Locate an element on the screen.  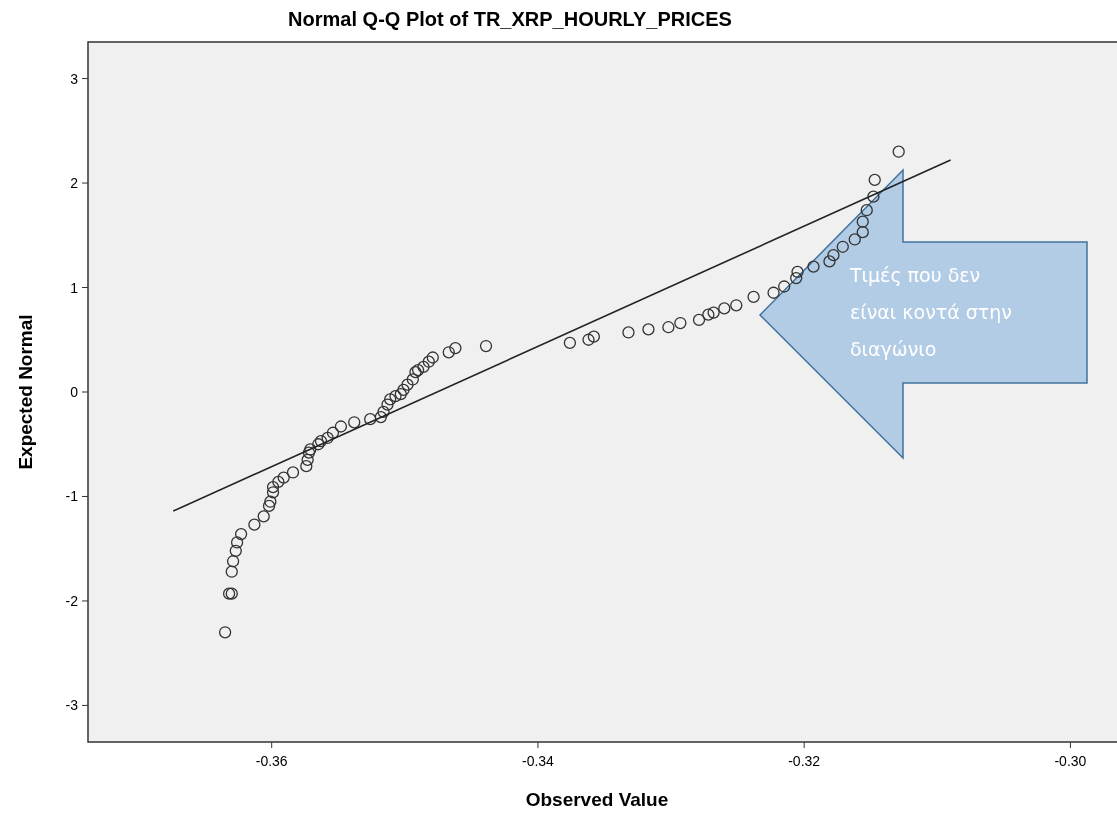
y-tick-label: -2 is located at coordinates (72, 600).